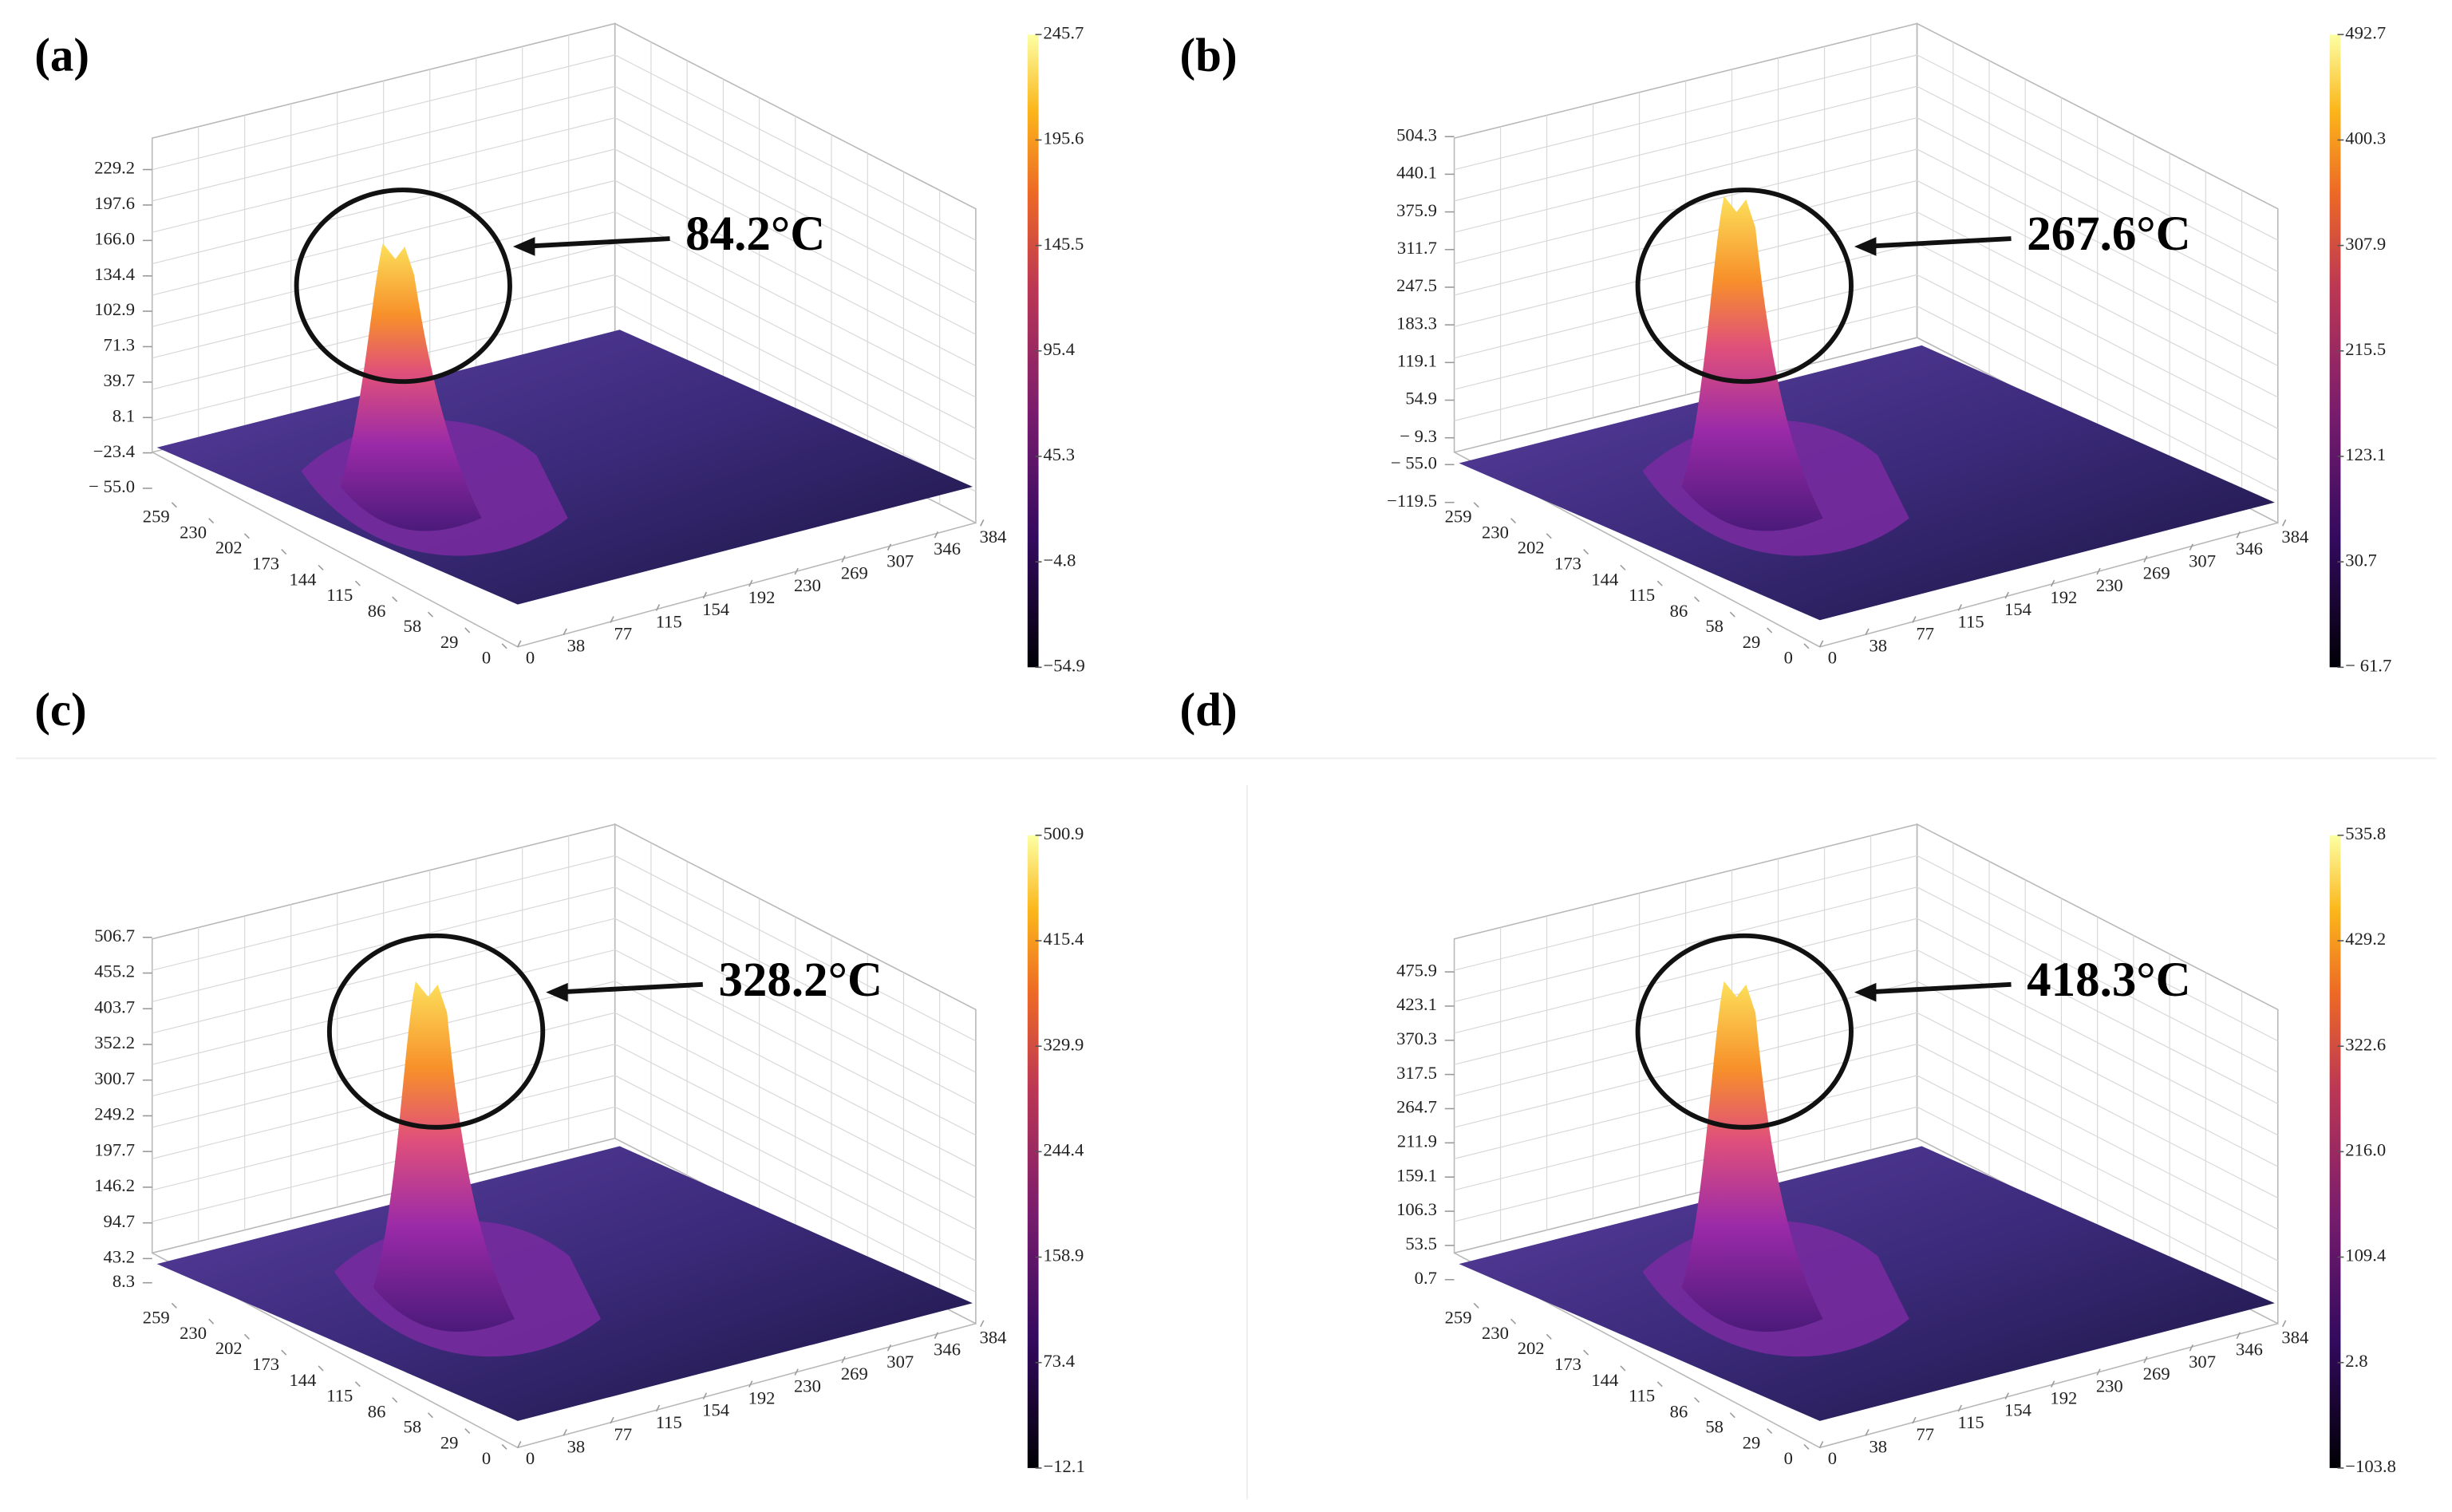 The image size is (2452, 1512). What do you see at coordinates (1416, 1209) in the screenshot?
I see `z-tick-label: 106.3` at bounding box center [1416, 1209].